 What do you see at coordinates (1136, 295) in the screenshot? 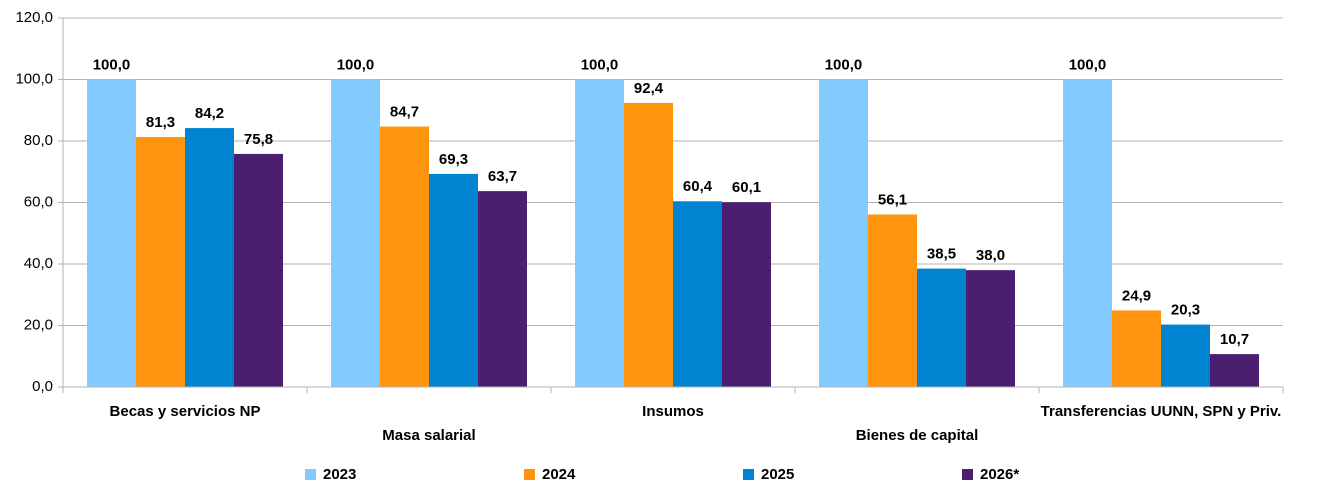
I see `value-label: 24,9` at bounding box center [1136, 295].